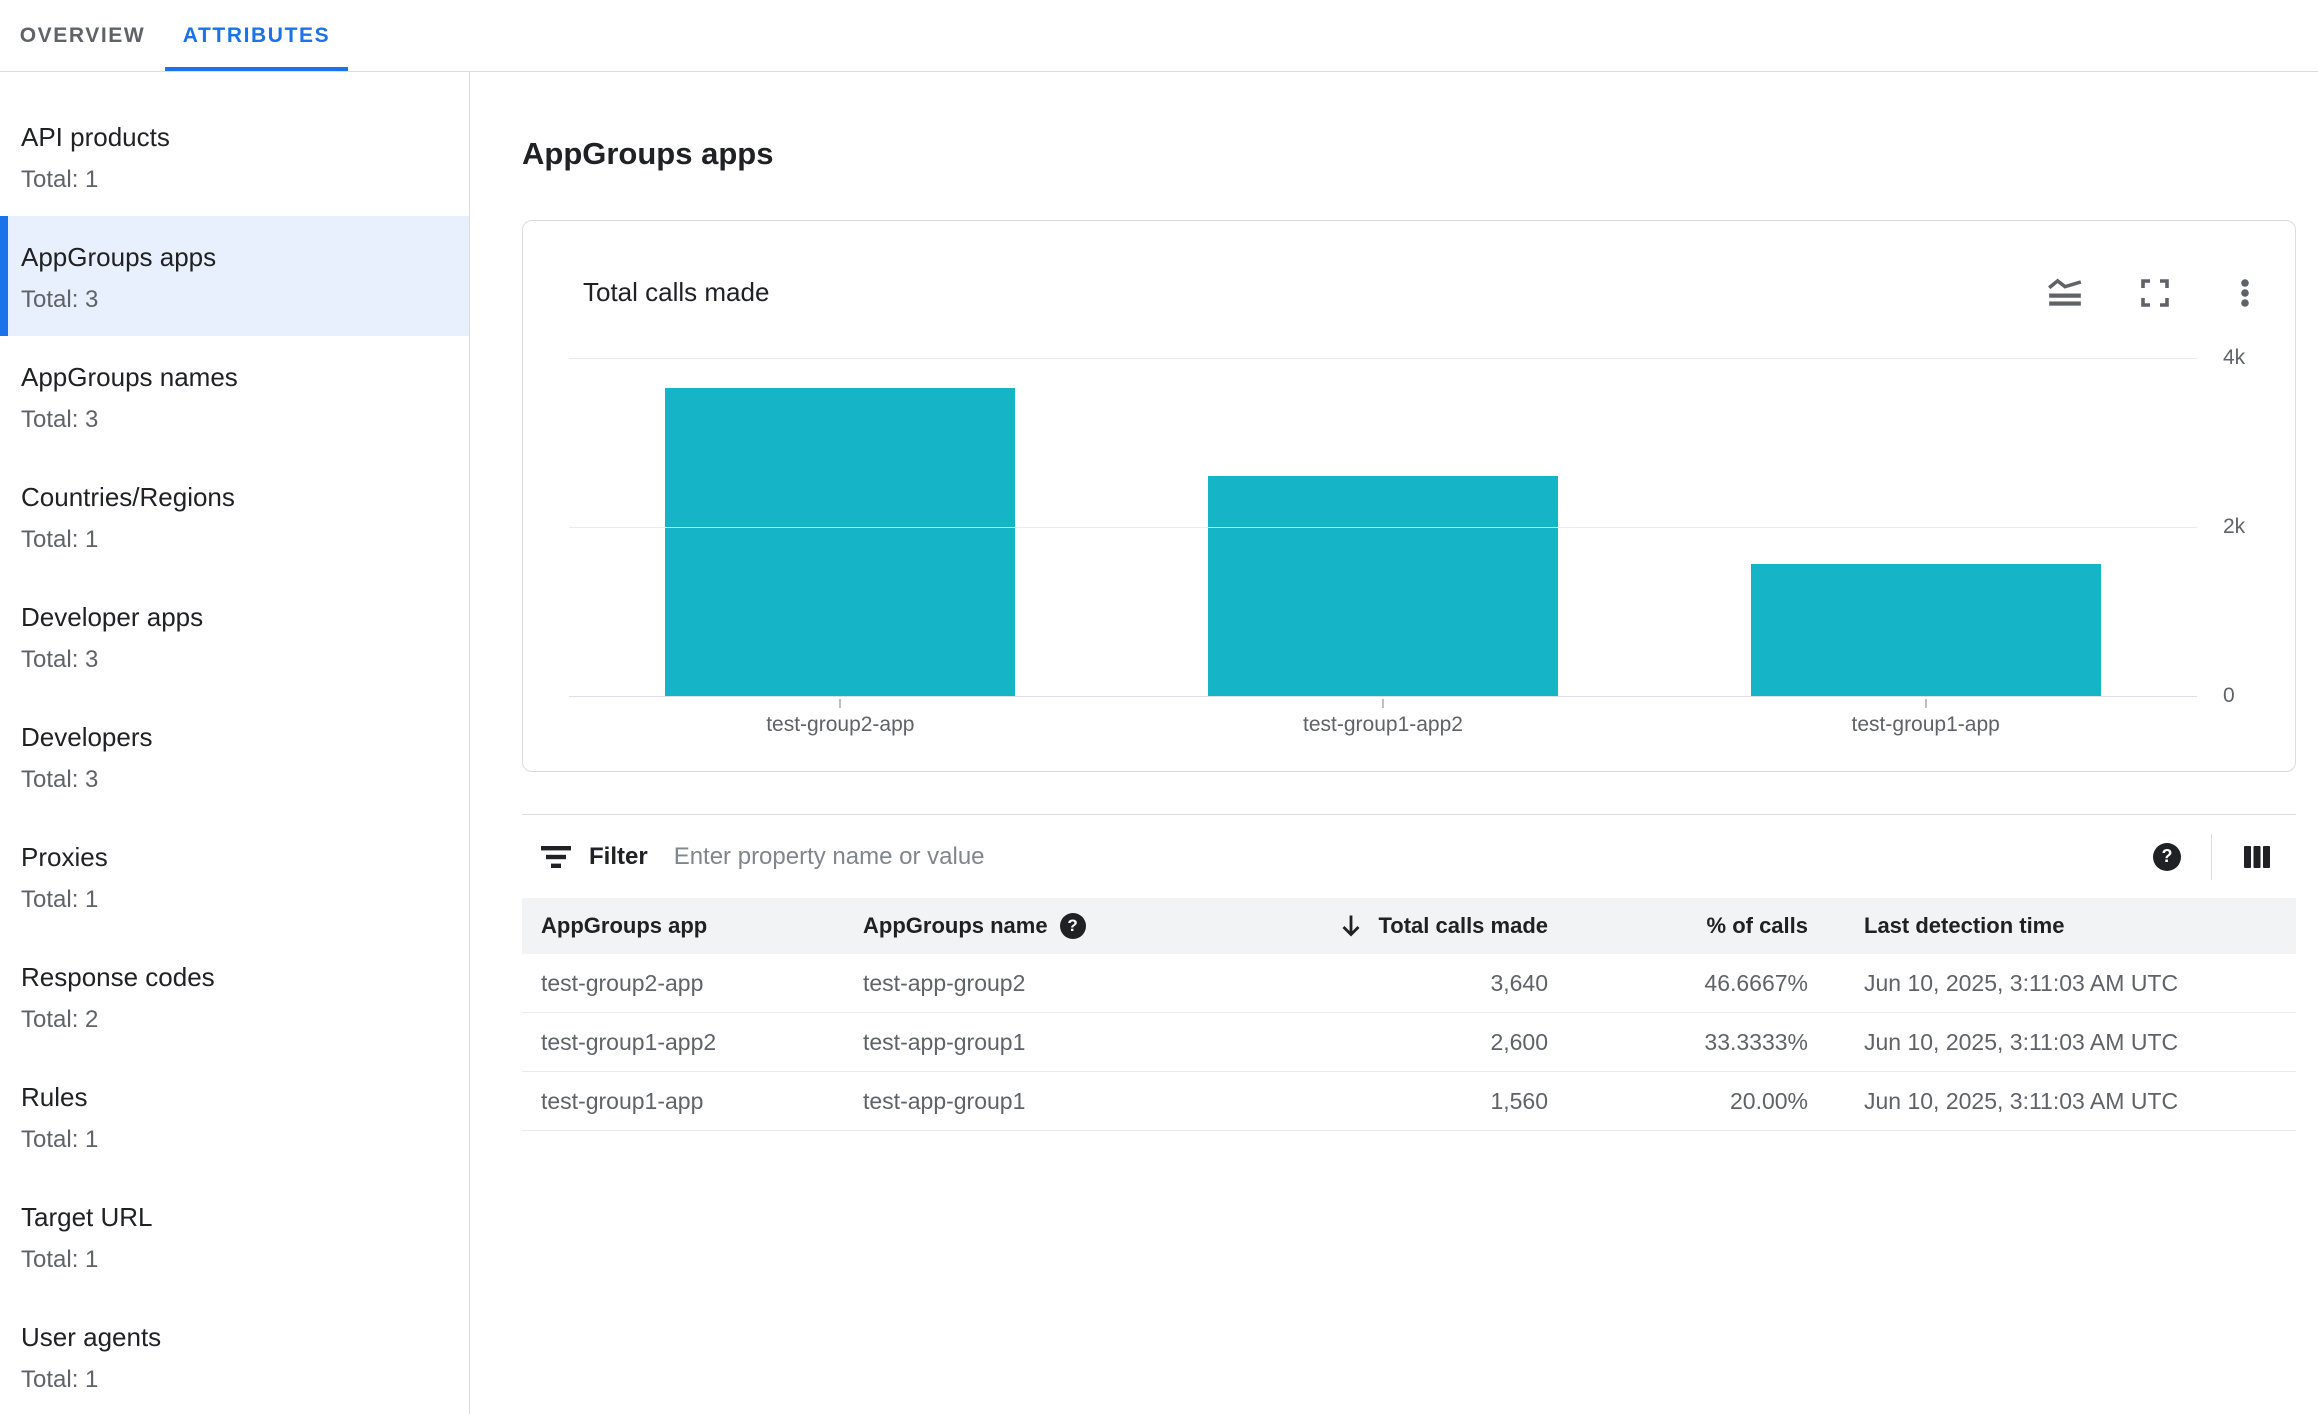 The width and height of the screenshot is (2318, 1414). I want to click on appgroups-name-help-icon: ?, so click(1072, 926).